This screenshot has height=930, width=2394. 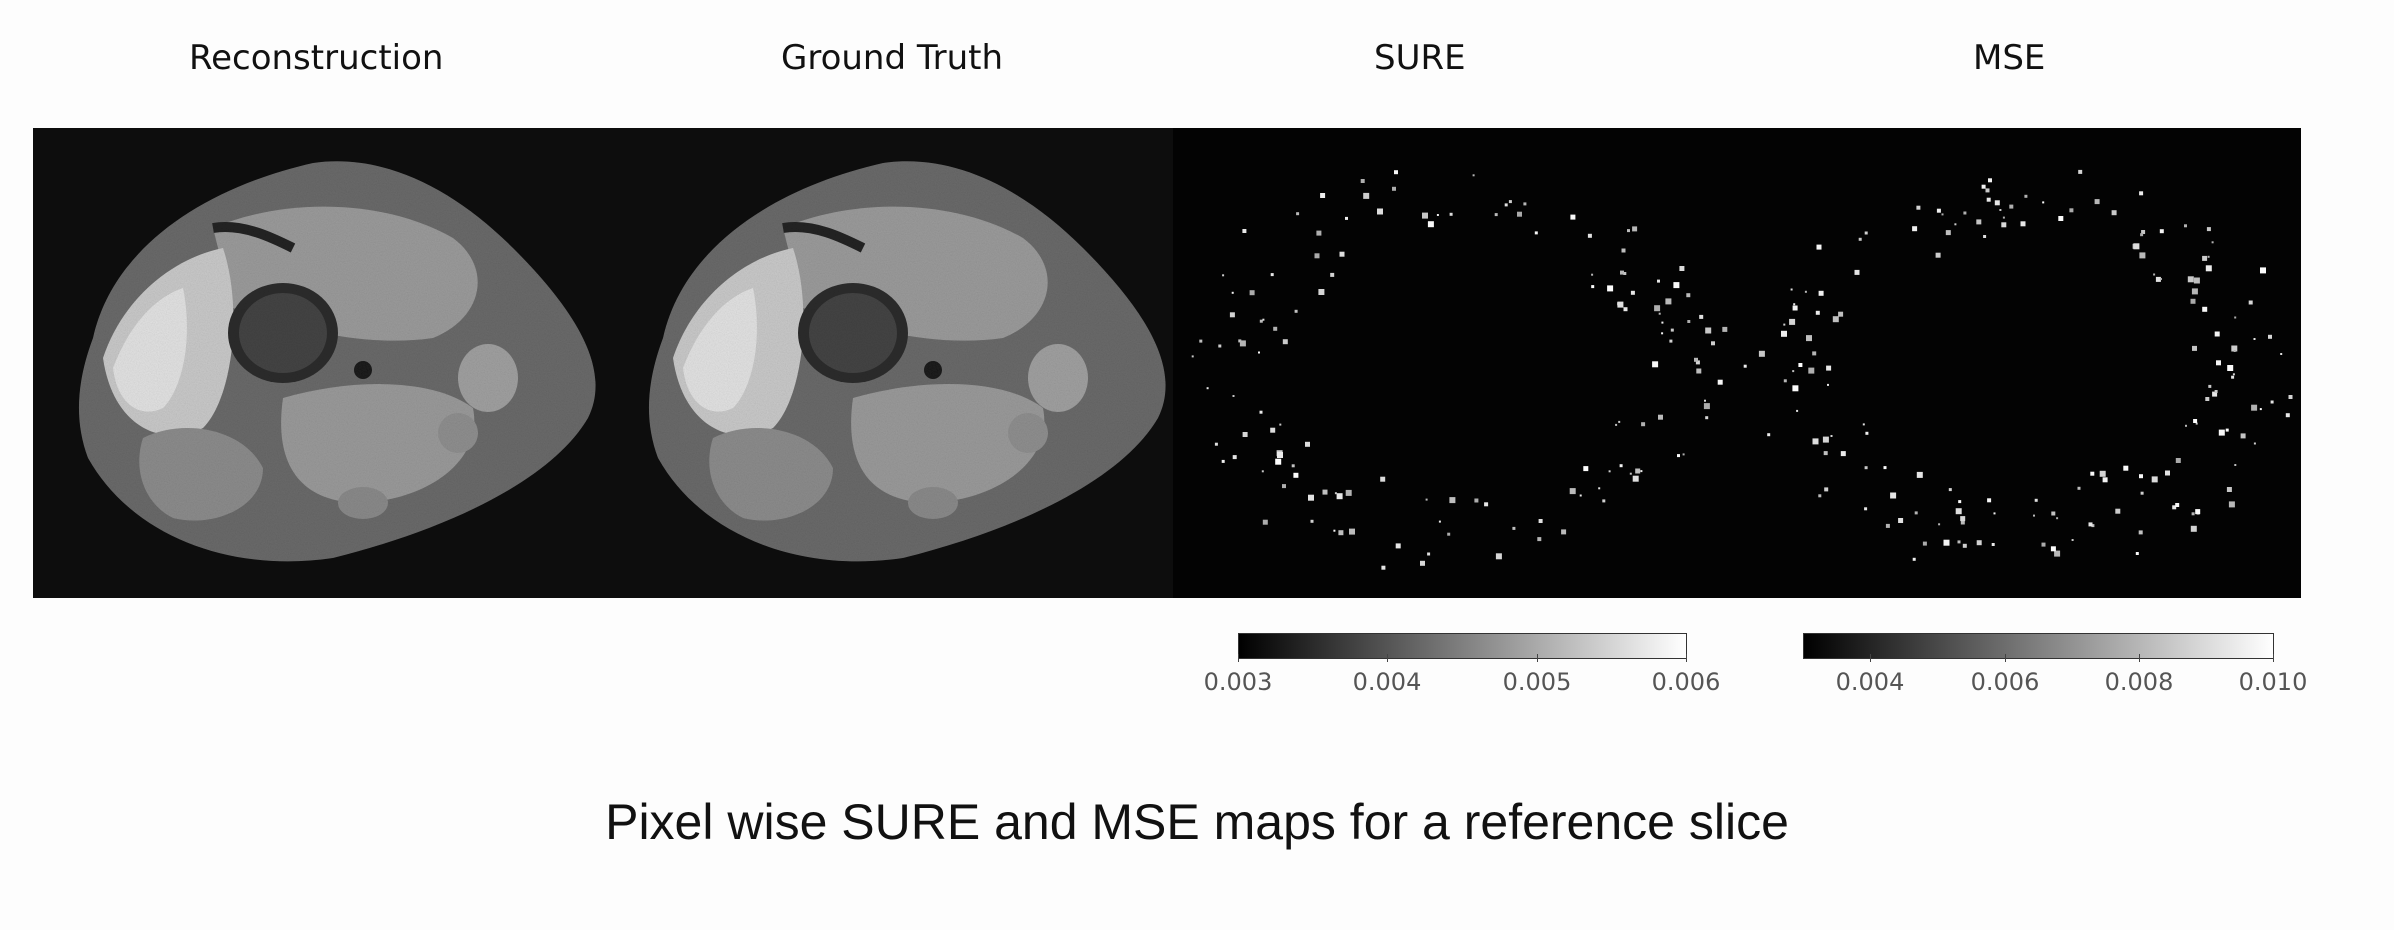 I want to click on sure-colorbar-tick-label: 0.004, so click(x=1387, y=682).